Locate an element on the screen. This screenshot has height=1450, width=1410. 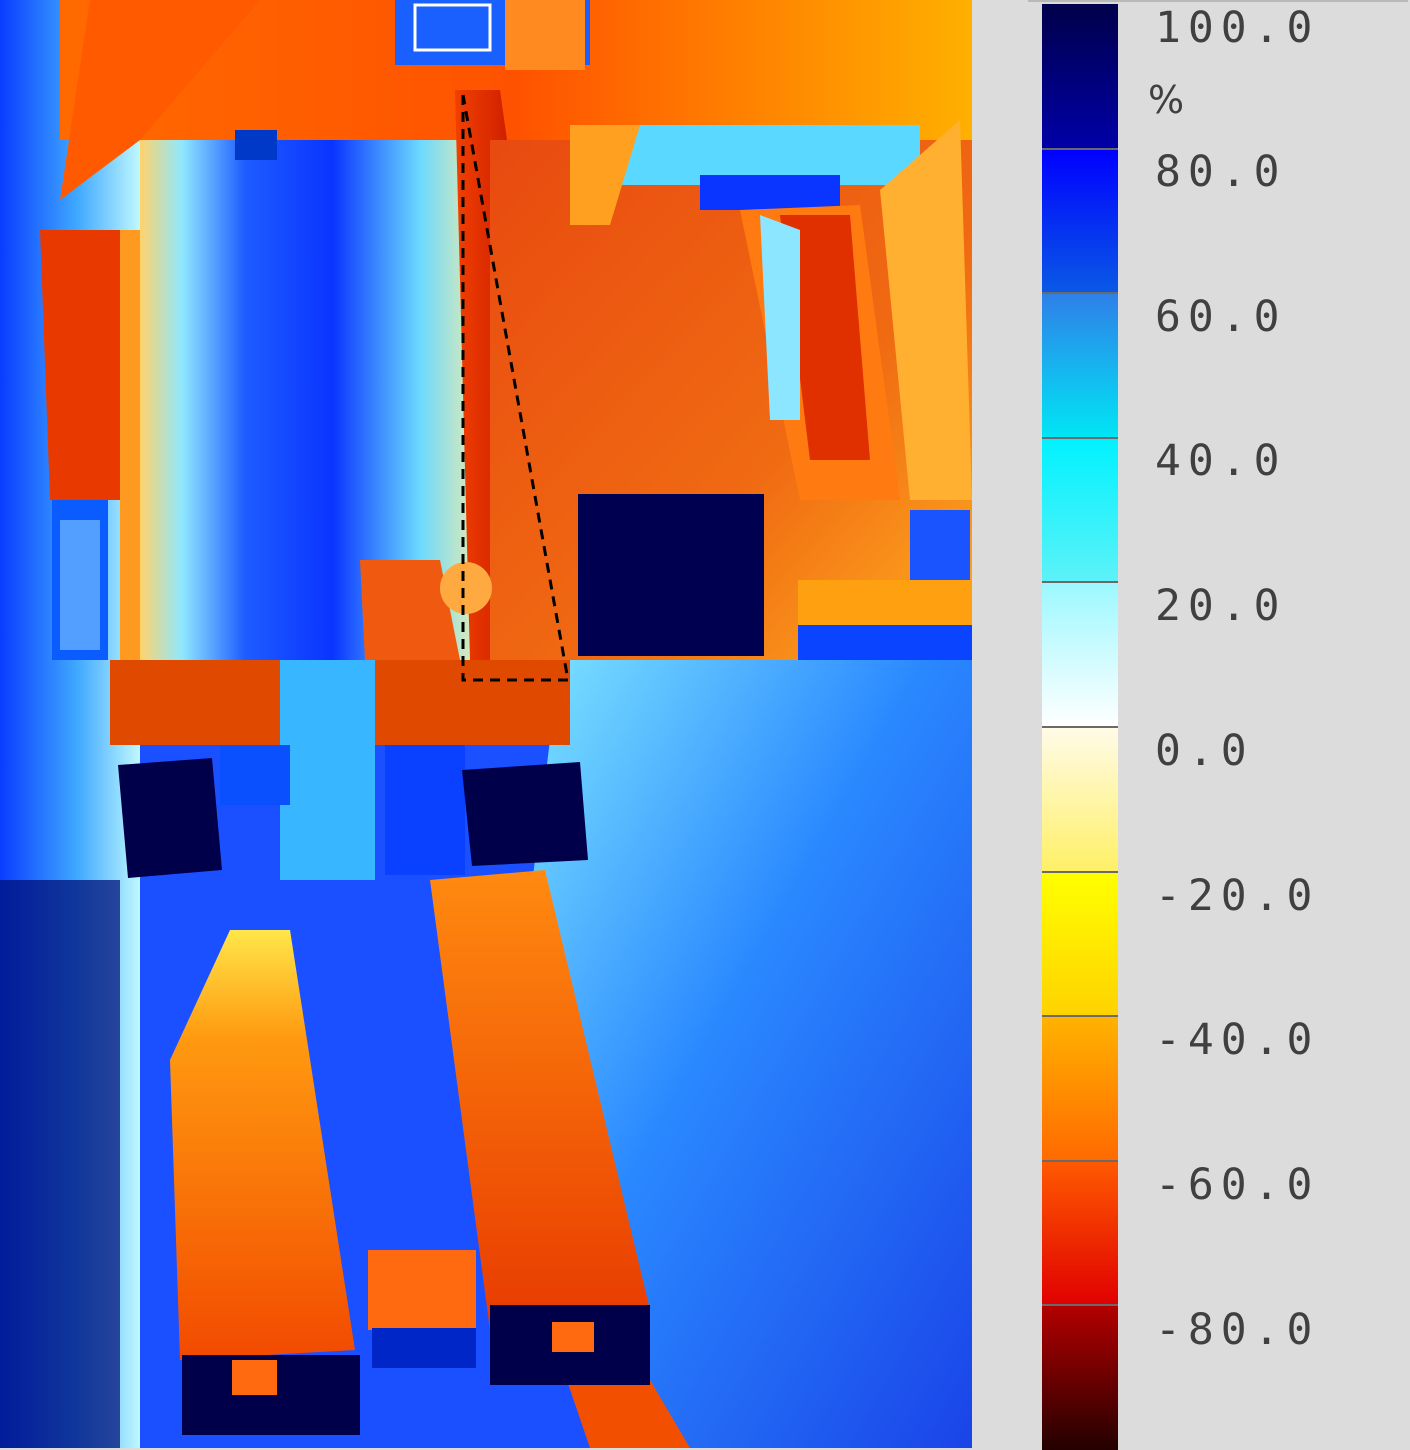
legend-label-40: 40.0 is located at coordinates (1221, 461).